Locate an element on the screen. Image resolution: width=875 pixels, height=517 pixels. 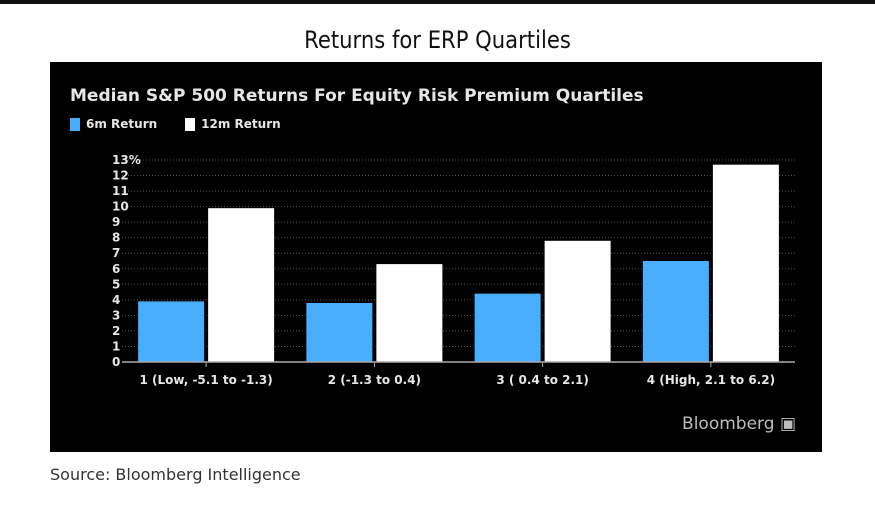
x-tick-label: 4 (High, 2.1 to 6.2) is located at coordinates (711, 380).